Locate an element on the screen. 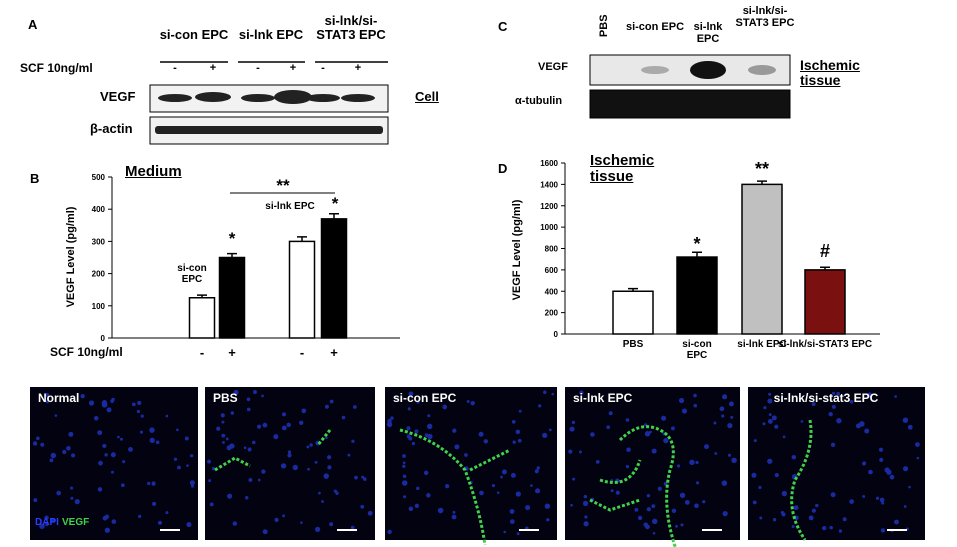 This screenshot has width=957, height=547. x-tick-label: + is located at coordinates (334, 352).